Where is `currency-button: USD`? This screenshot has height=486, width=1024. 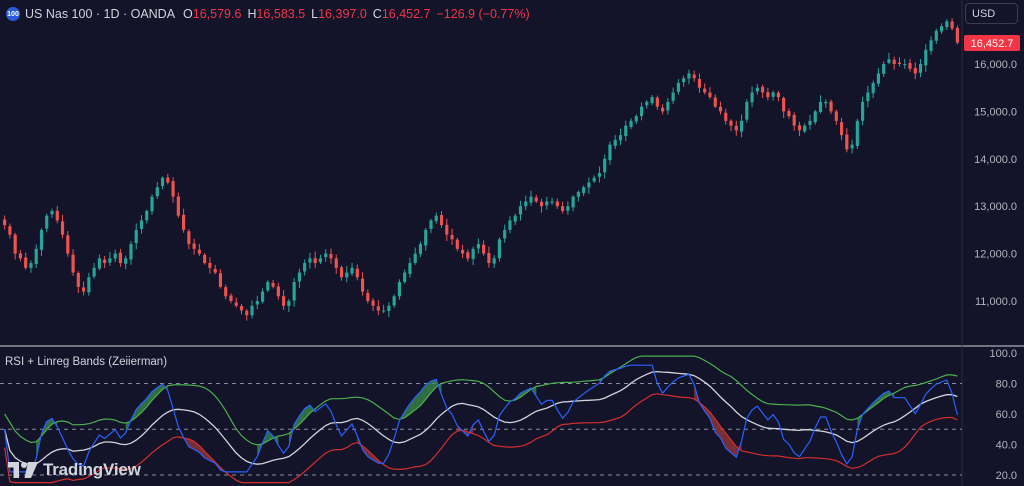
currency-button: USD is located at coordinates (991, 13).